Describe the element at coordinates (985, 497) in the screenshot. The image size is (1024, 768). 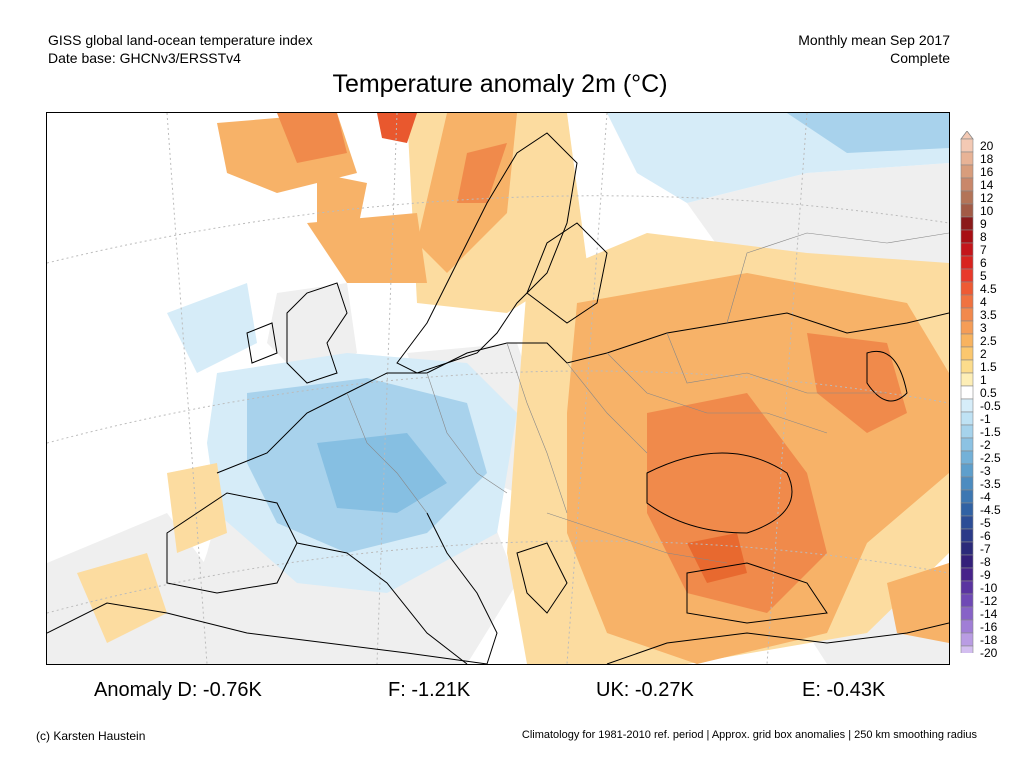
I see `legend-label: -4` at that location.